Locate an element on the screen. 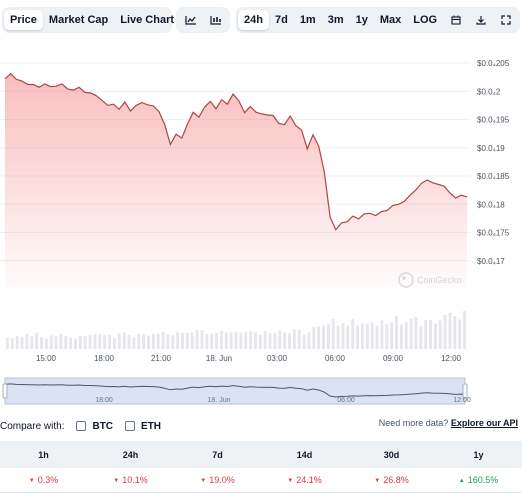 This screenshot has width=522, height=494. time-range-tabs: 24h 7d 1m 3m 1y Max LOG is located at coordinates (378, 20).